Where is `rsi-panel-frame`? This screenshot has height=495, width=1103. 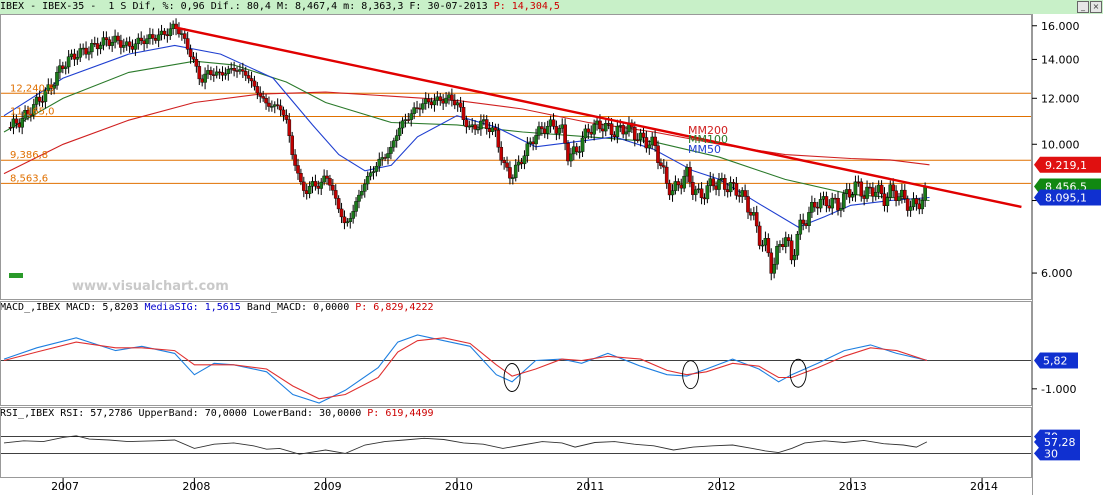
rsi-panel-frame is located at coordinates (516, 442).